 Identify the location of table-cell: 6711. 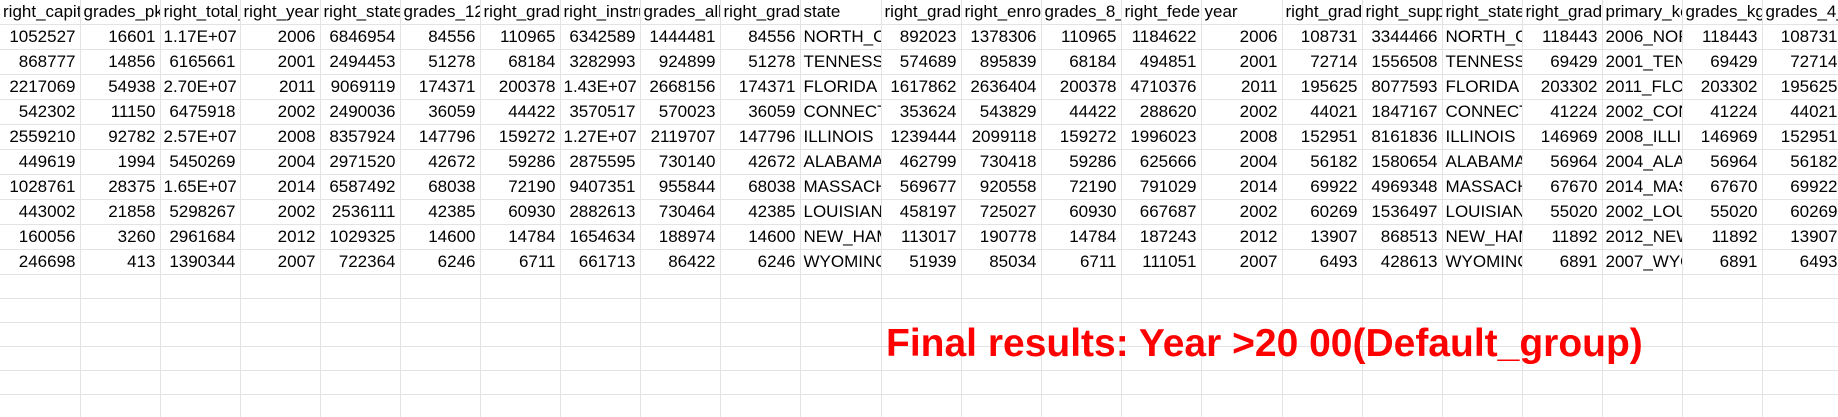
(520, 262).